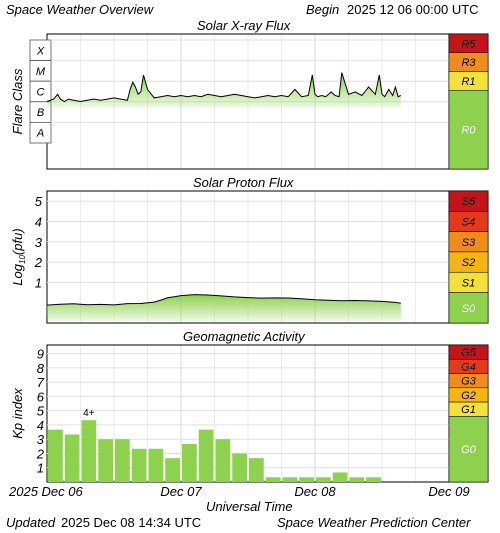 The image size is (500, 533). I want to click on proton-scale-label-s1: S1, so click(468, 283).